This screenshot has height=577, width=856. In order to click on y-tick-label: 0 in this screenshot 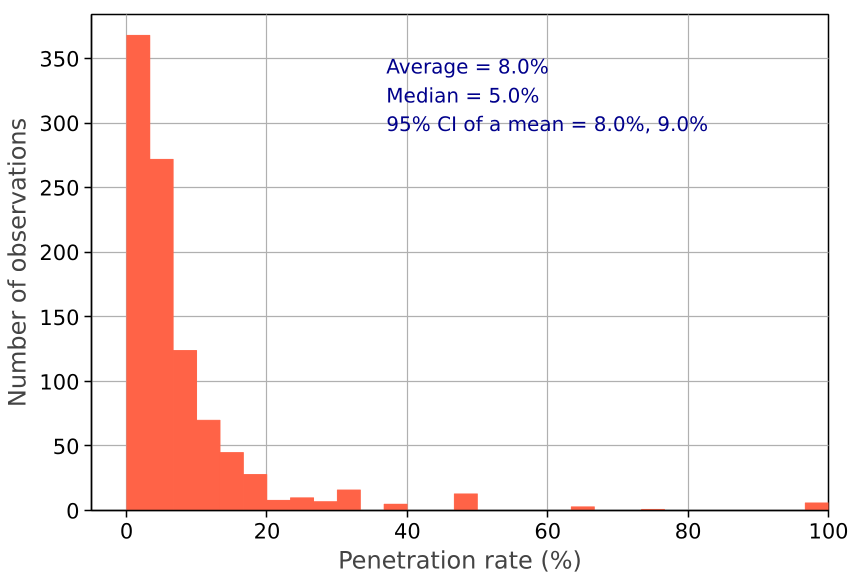, I will do `click(73, 512)`.